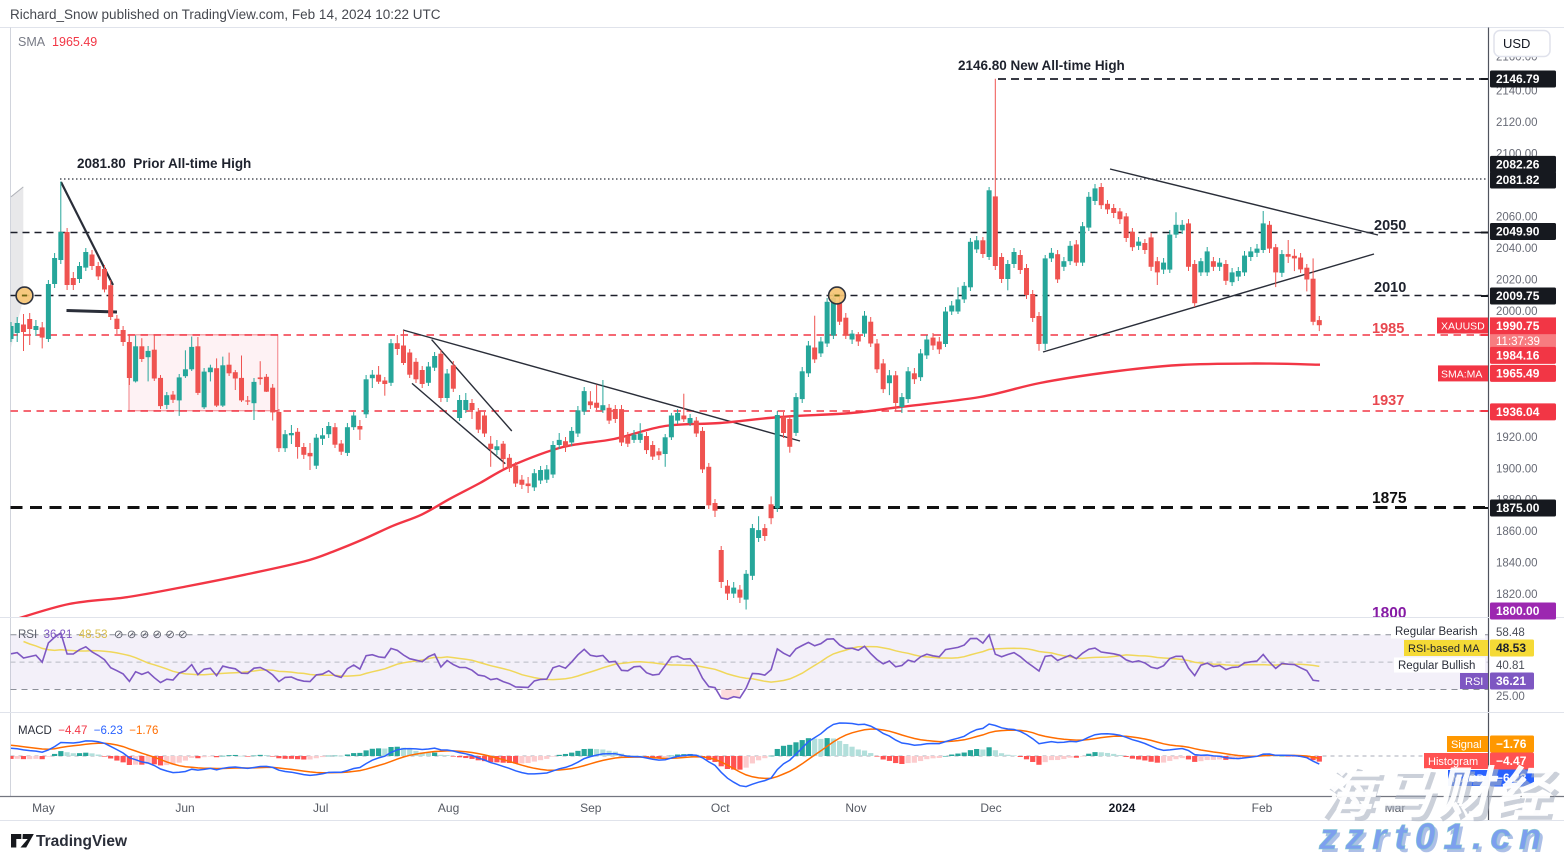 Image resolution: width=1564 pixels, height=857 pixels. Describe the element at coordinates (1517, 564) in the screenshot. I see `svg-text: 1840.00` at that location.